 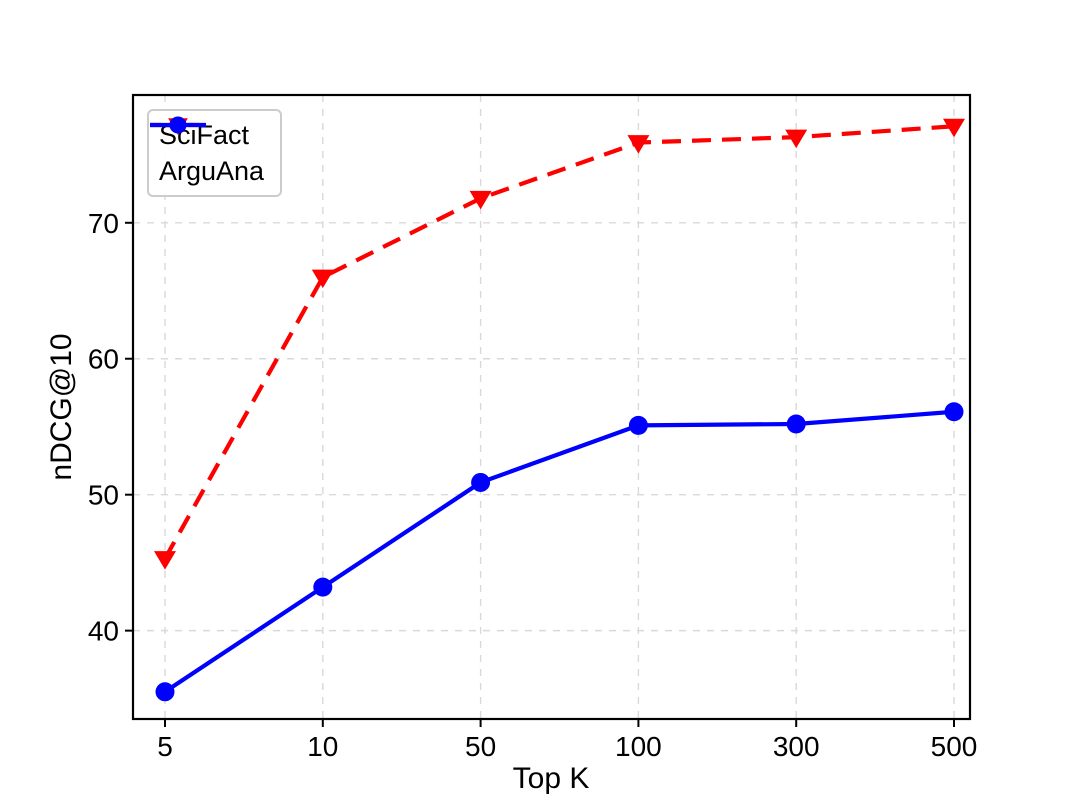 What do you see at coordinates (61, 407) in the screenshot?
I see `y-axis-label: nDCG@10` at bounding box center [61, 407].